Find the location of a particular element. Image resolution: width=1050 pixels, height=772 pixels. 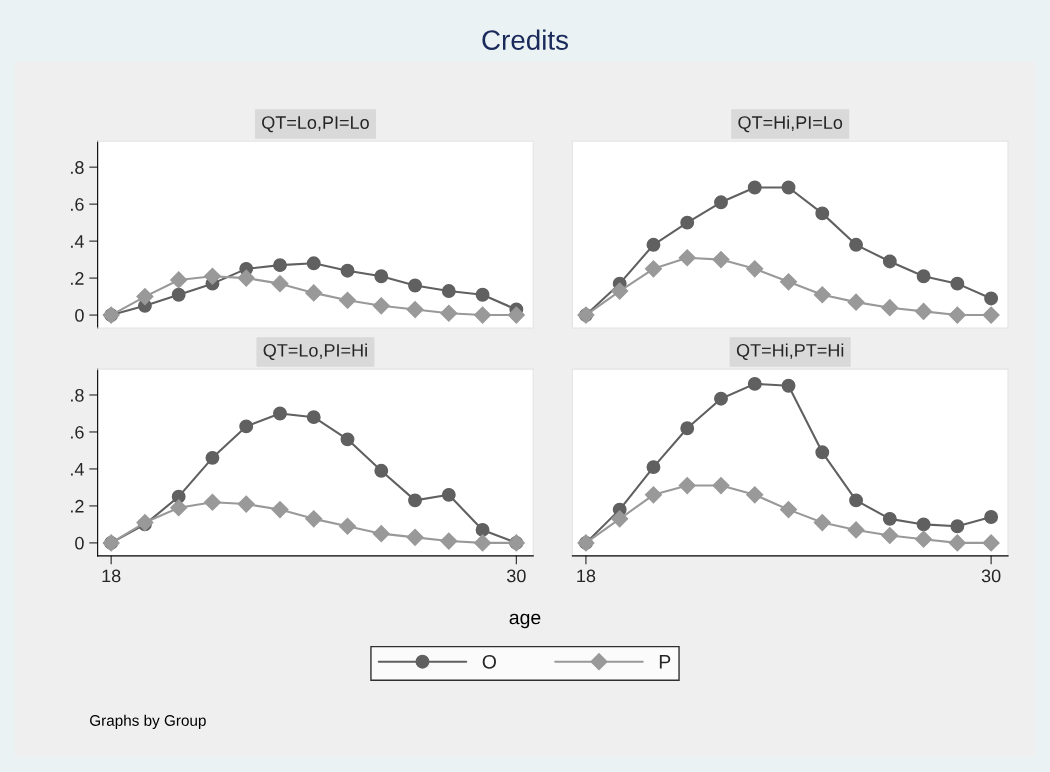

legend-label: P is located at coordinates (665, 662).